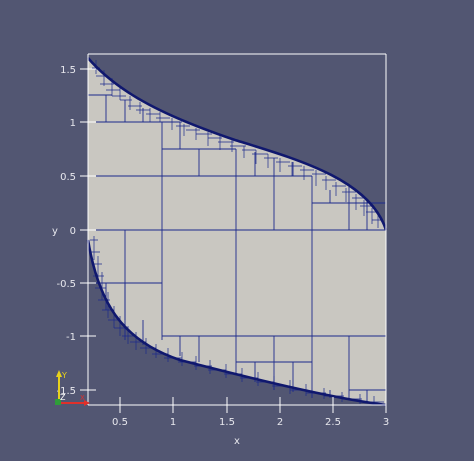 The height and width of the screenshot is (461, 474). What do you see at coordinates (63, 397) in the screenshot?
I see `z-axis-letter: Z` at bounding box center [63, 397].